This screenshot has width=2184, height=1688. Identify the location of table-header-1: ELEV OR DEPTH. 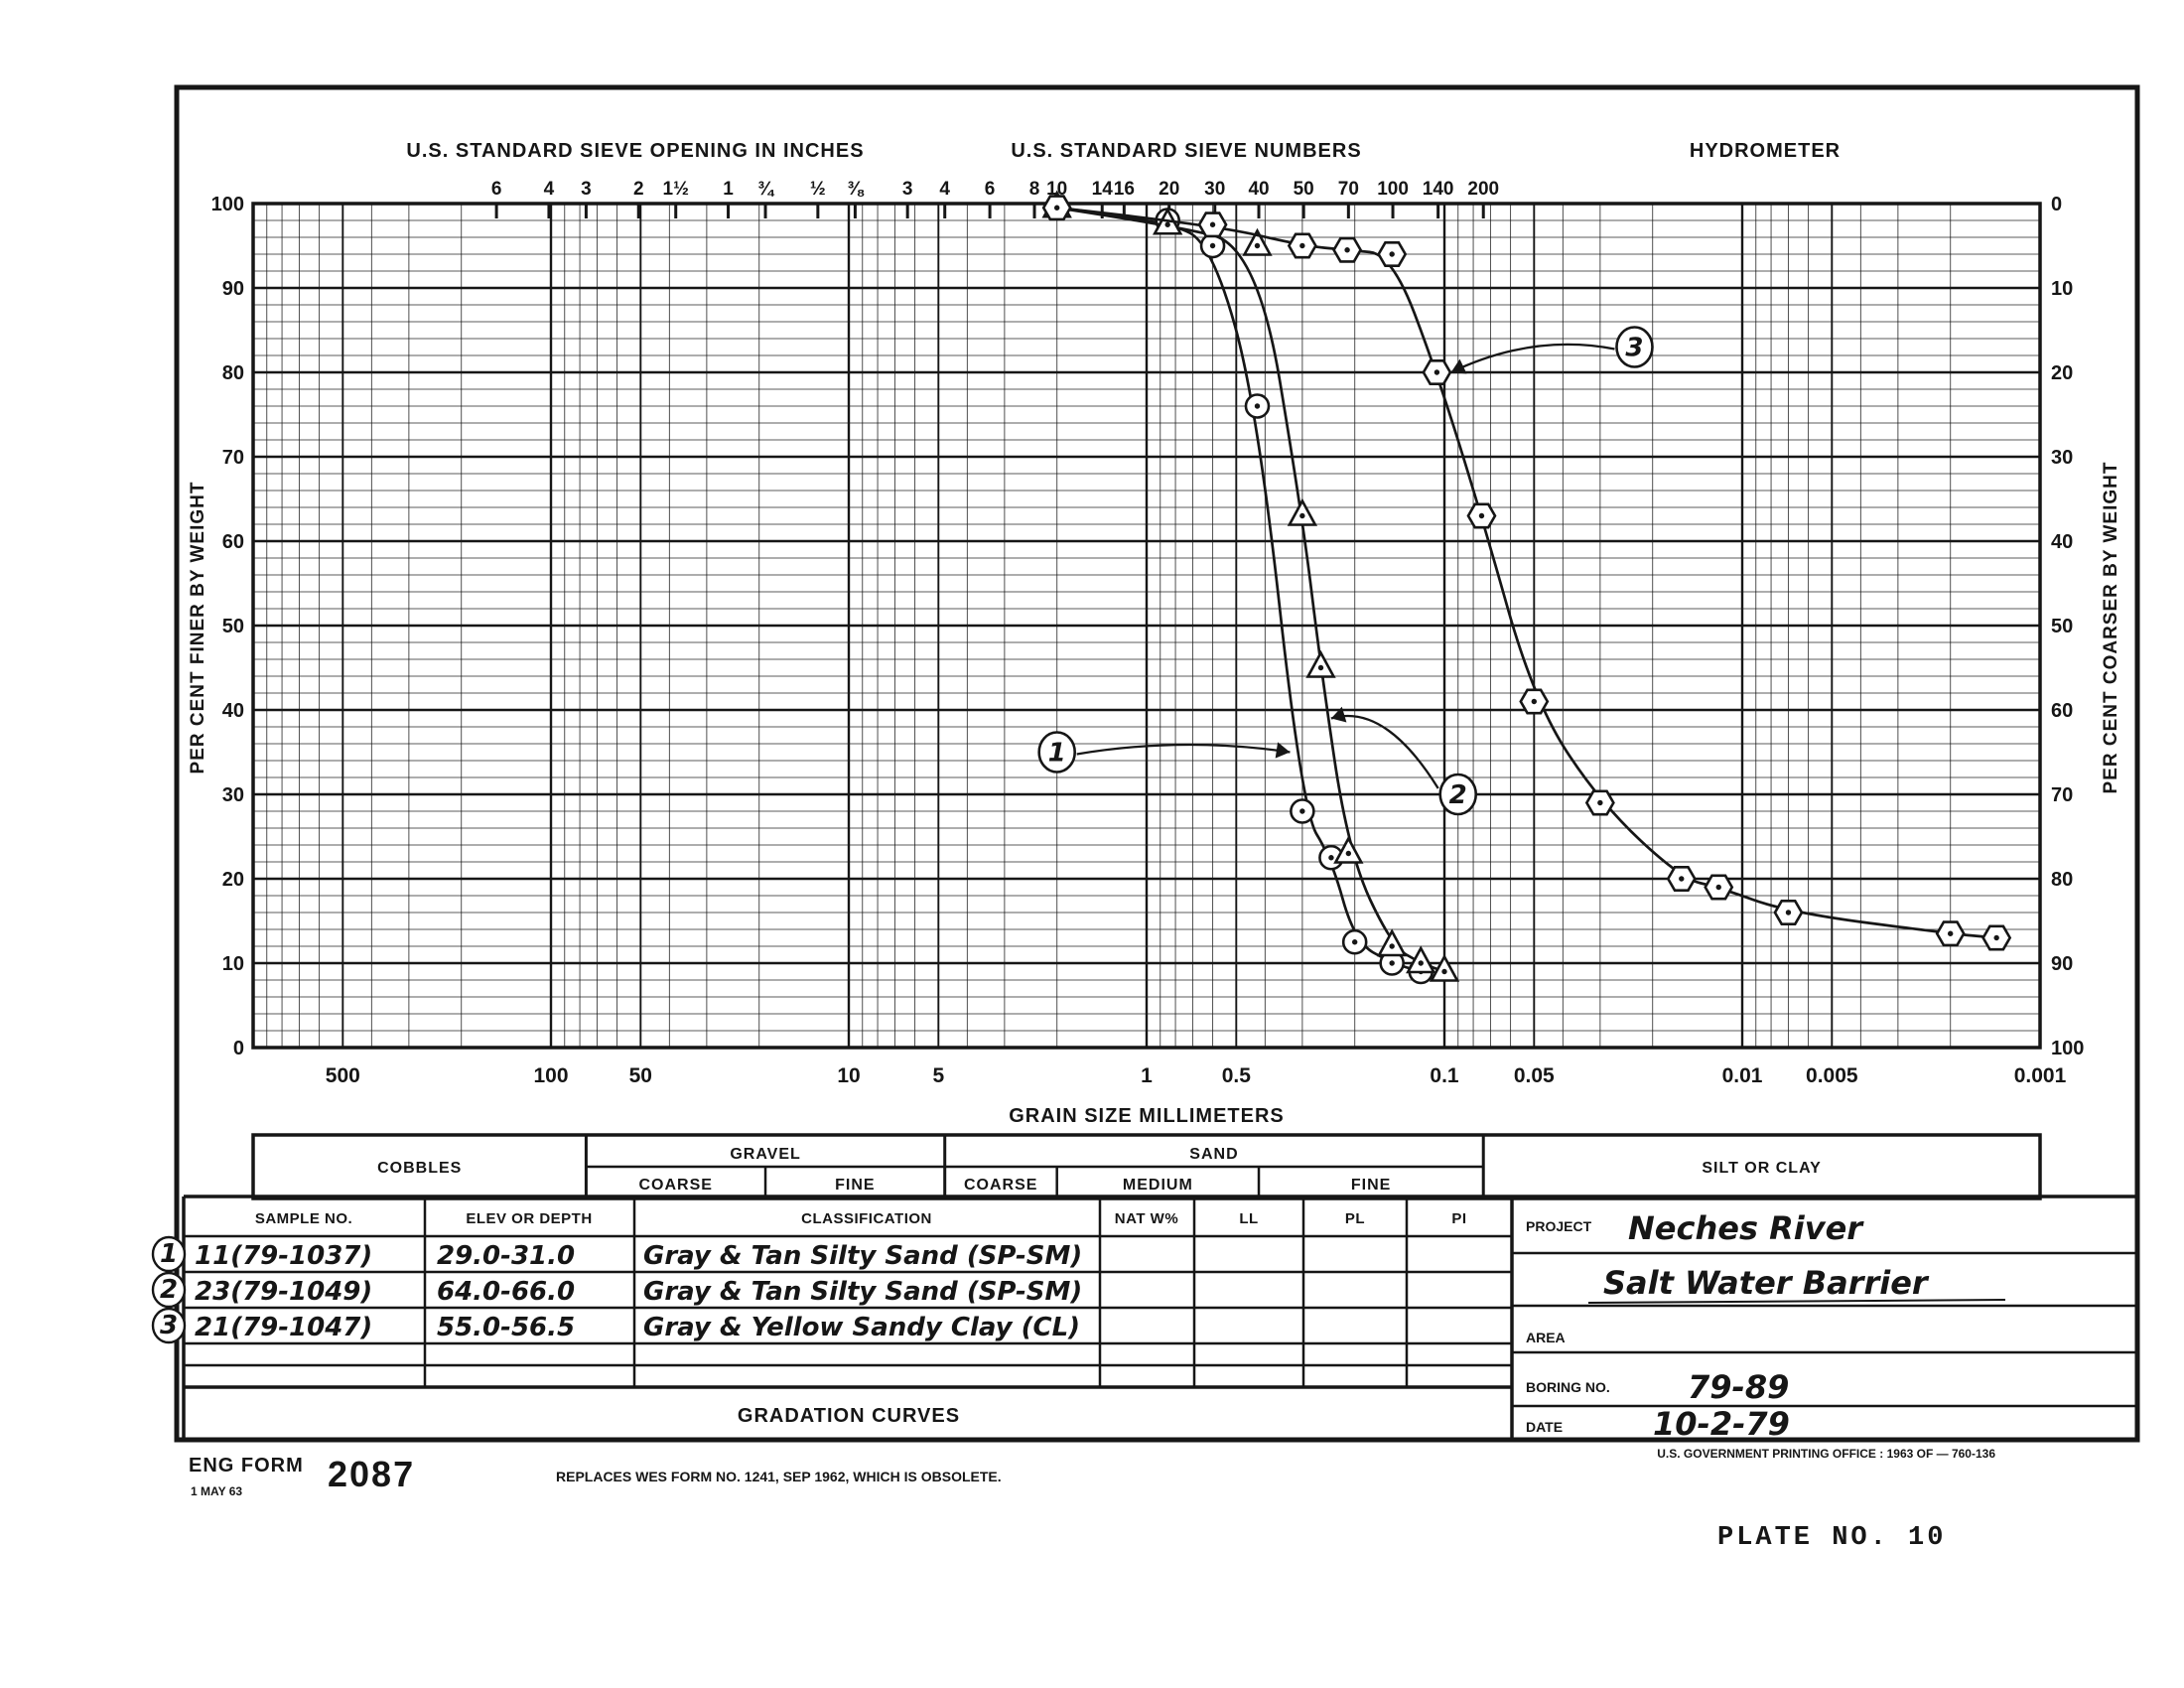
(529, 1218).